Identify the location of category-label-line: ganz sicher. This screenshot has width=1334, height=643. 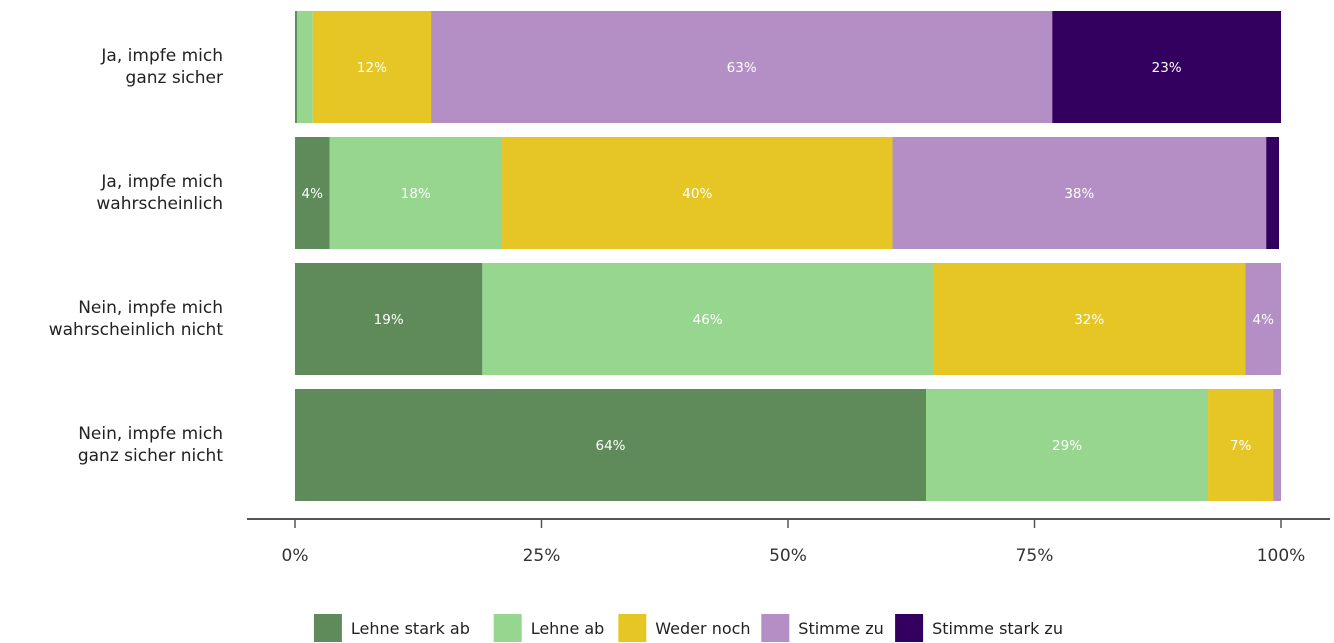
(174, 78).